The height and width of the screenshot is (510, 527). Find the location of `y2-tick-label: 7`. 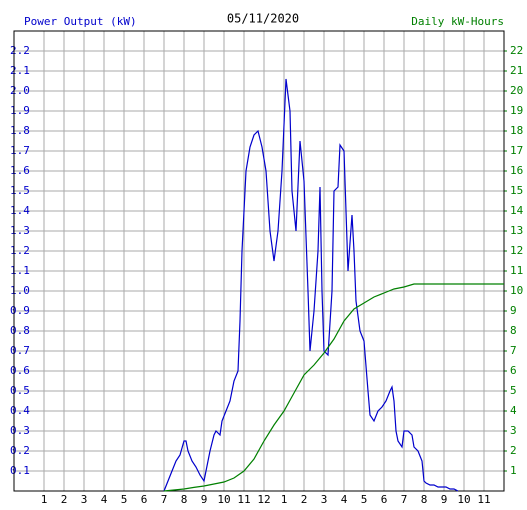

y2-tick-label: 7 is located at coordinates (513, 350).